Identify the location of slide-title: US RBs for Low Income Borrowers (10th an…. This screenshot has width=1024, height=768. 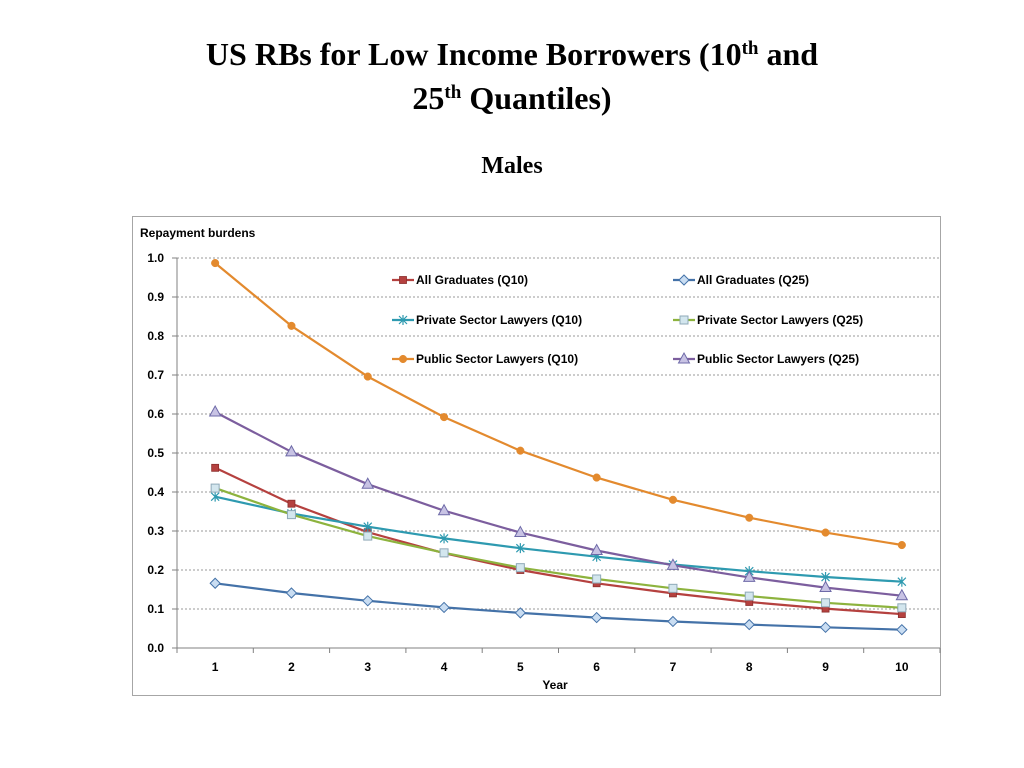
(512, 76).